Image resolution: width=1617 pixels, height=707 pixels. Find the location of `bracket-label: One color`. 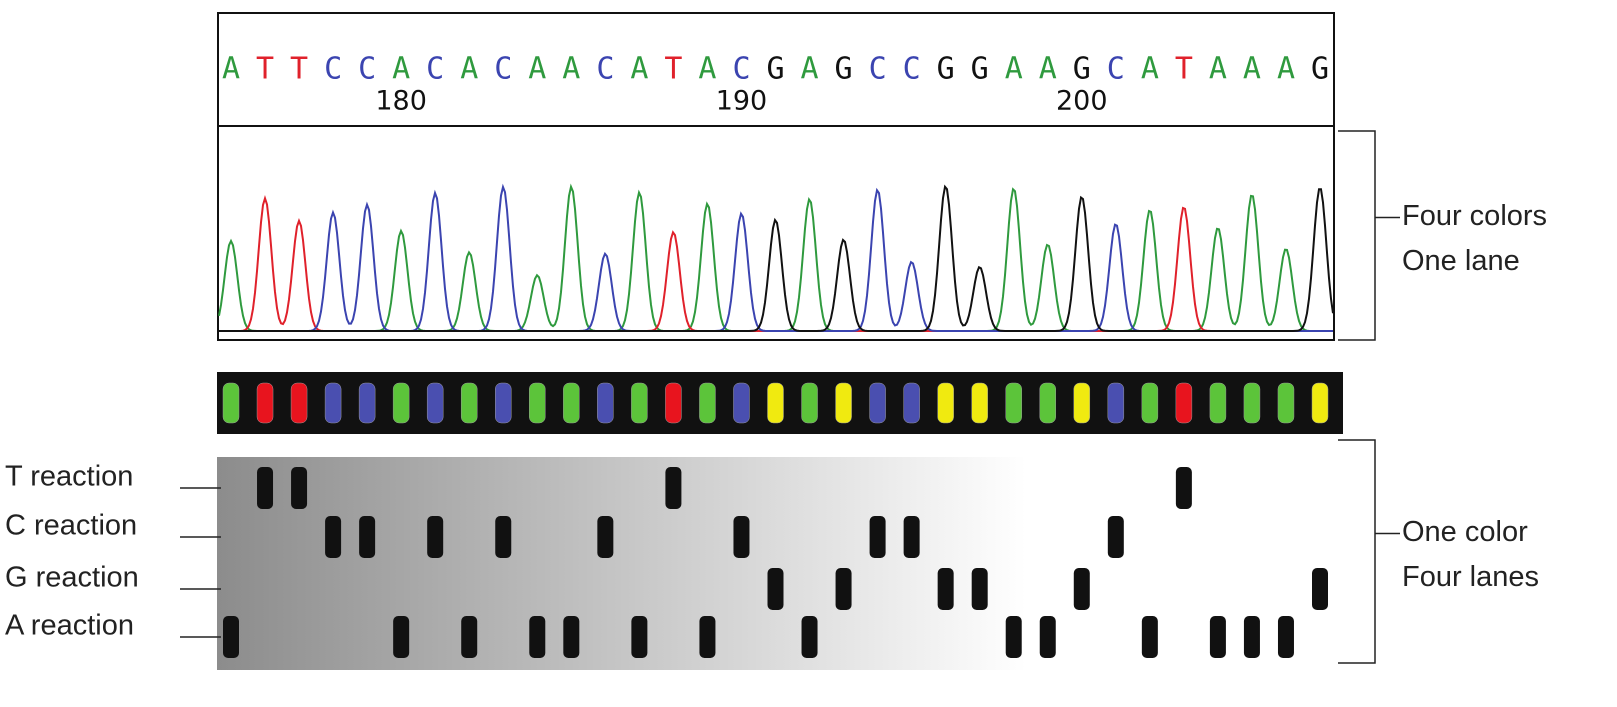

bracket-label: One color is located at coordinates (1465, 532).